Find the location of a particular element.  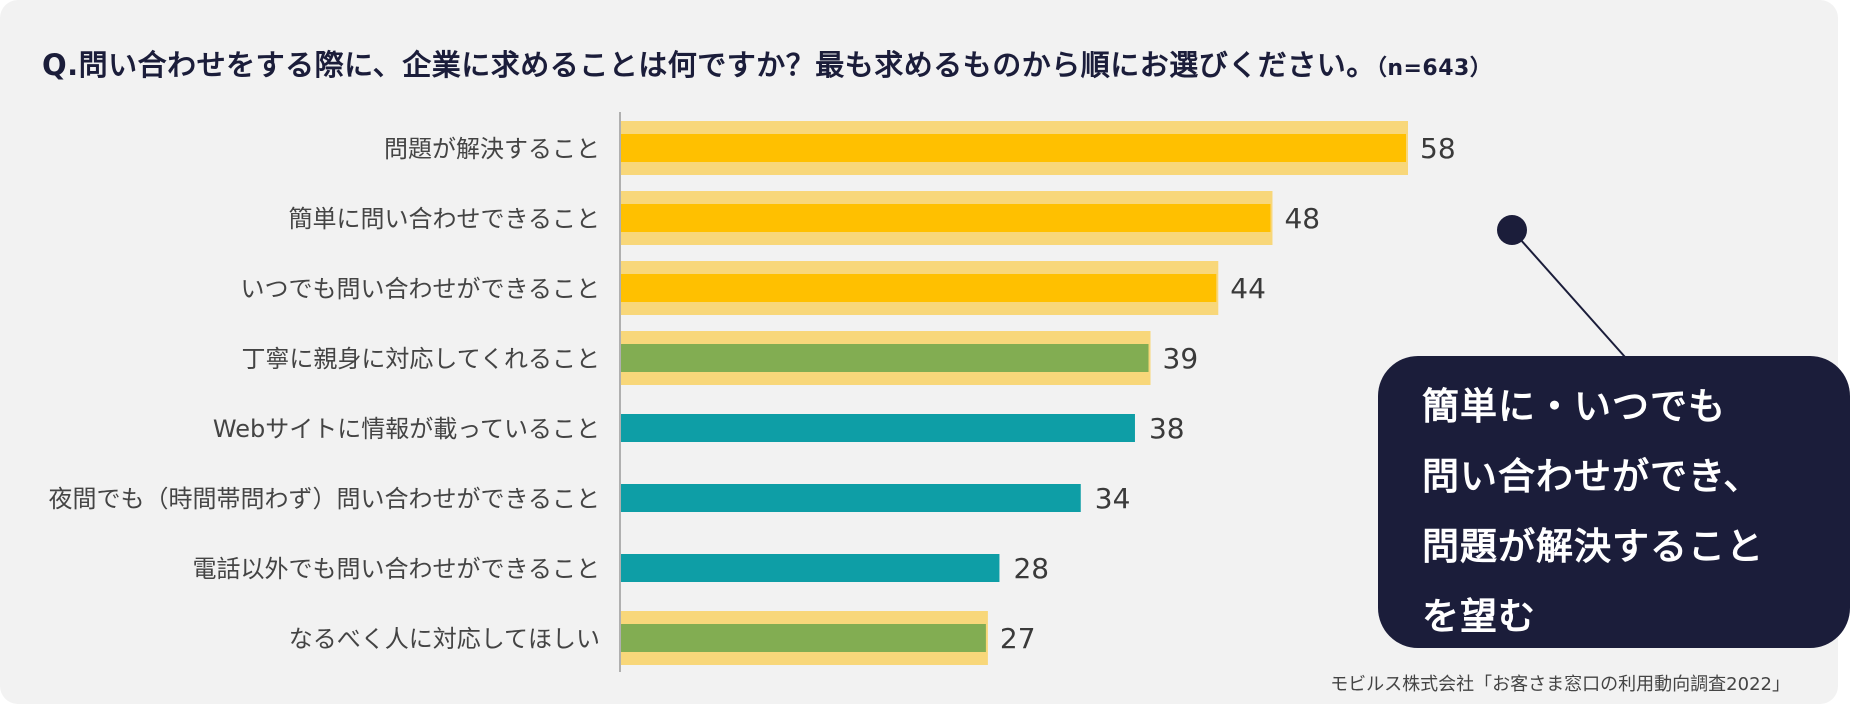

value-label: 58 is located at coordinates (1438, 148).